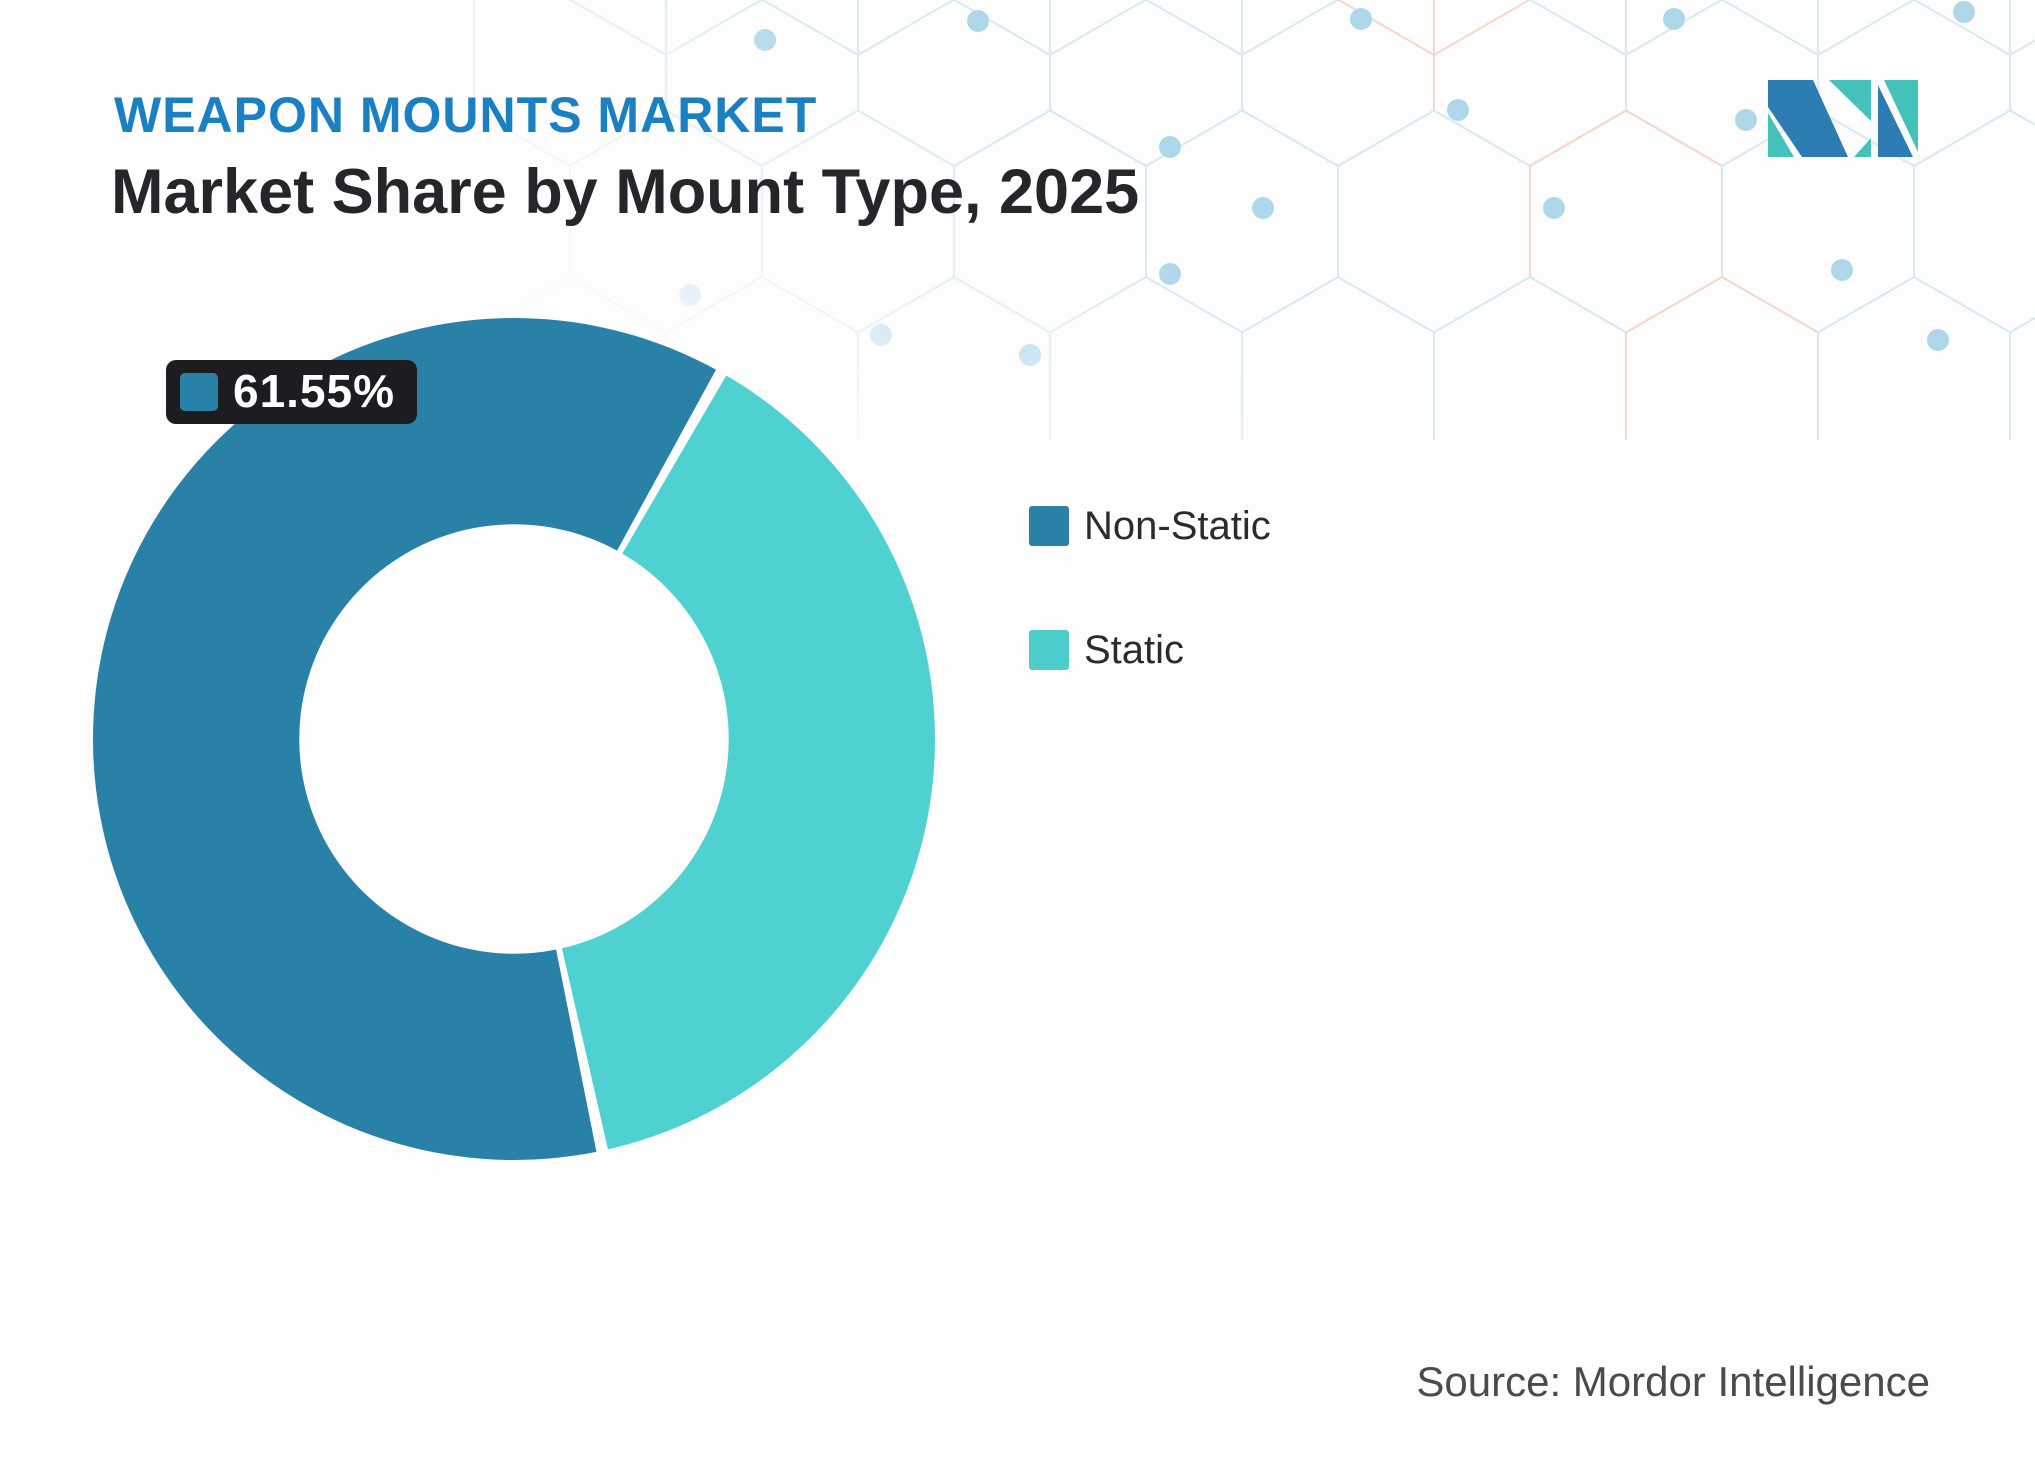 Image resolution: width=2035 pixels, height=1480 pixels. What do you see at coordinates (748, 762) in the screenshot?
I see `donut-slice-static` at bounding box center [748, 762].